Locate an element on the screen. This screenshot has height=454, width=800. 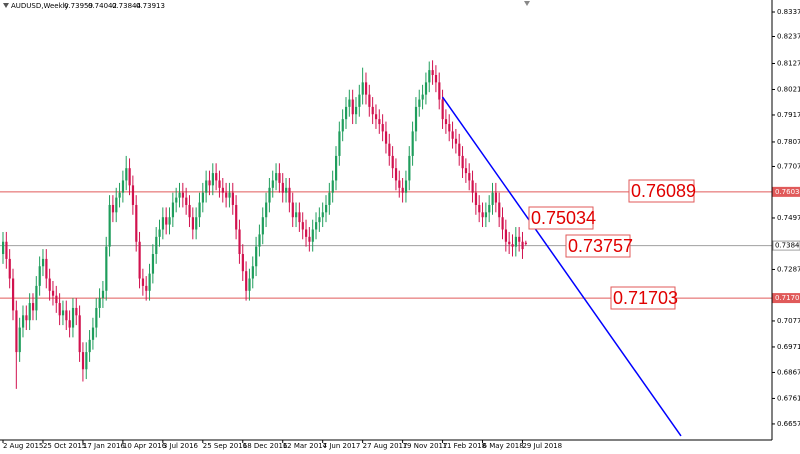
annotation: 0.76089 is located at coordinates (663, 191).